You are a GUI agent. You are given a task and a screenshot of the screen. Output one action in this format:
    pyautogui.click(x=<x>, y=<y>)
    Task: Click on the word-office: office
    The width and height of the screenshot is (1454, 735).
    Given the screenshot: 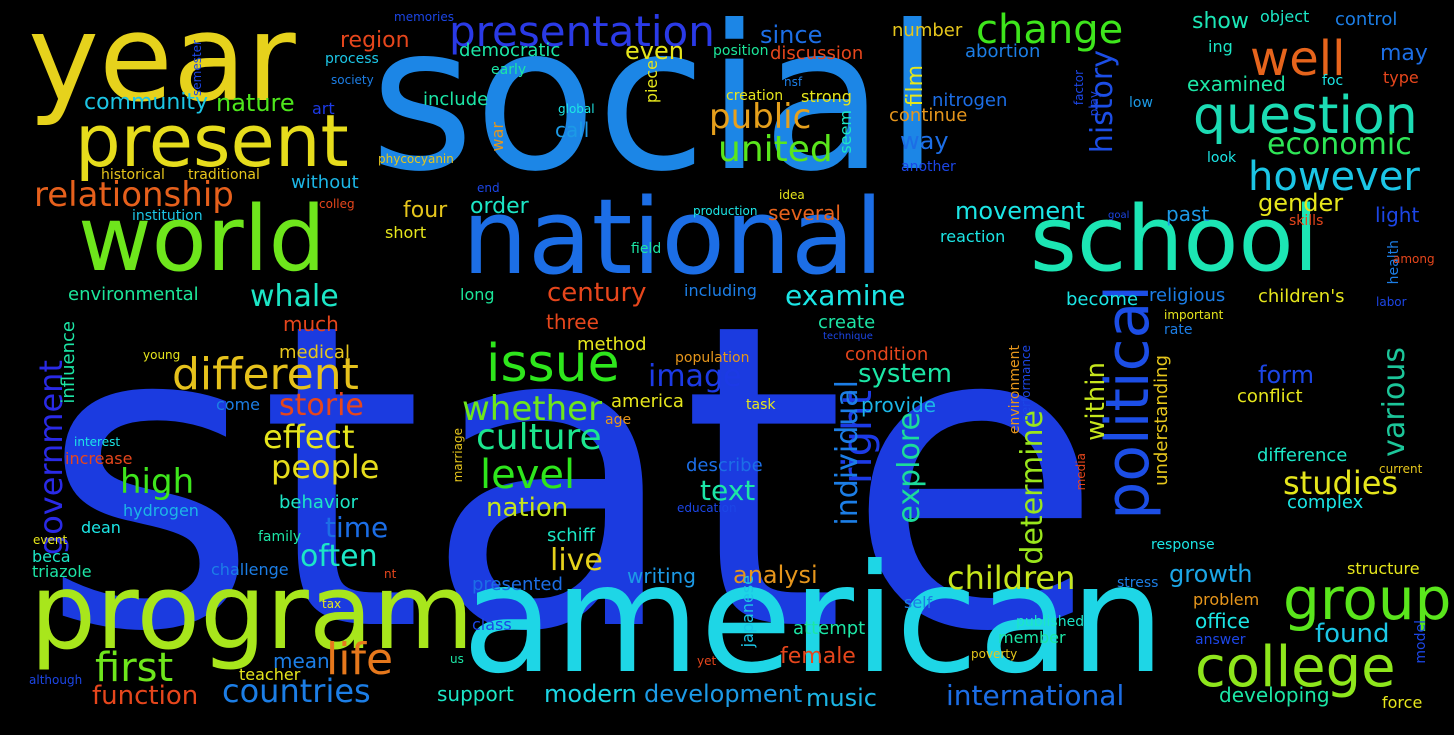 What is the action you would take?
    pyautogui.click(x=1222, y=621)
    